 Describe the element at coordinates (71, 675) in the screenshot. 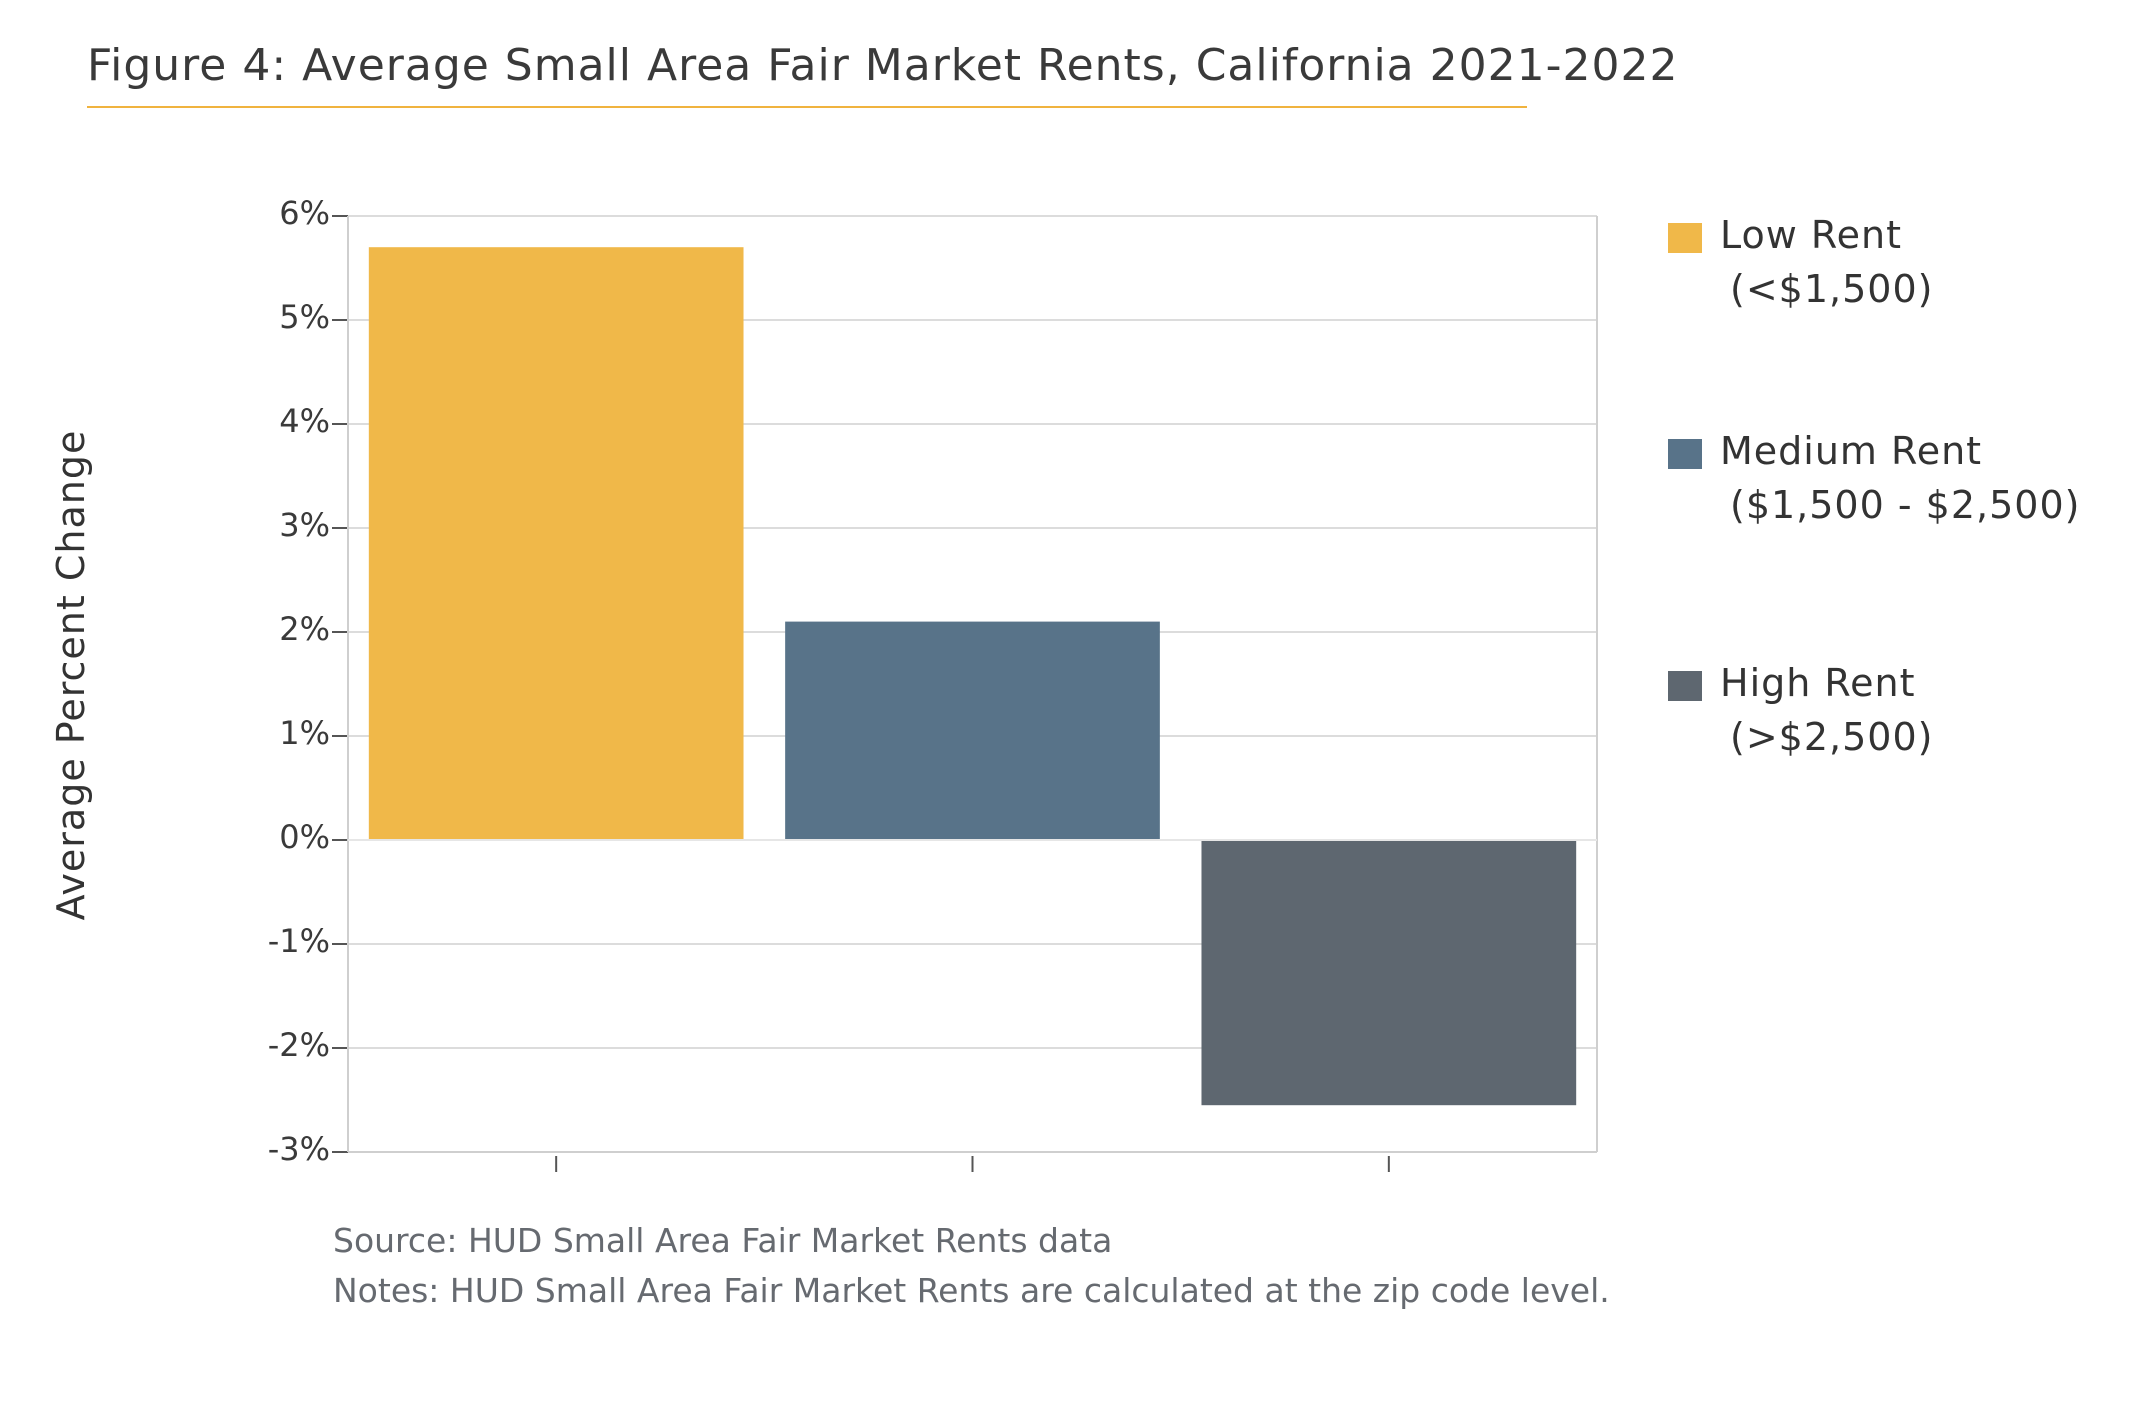

I see `y-axis-label: Average Percent Change` at that location.